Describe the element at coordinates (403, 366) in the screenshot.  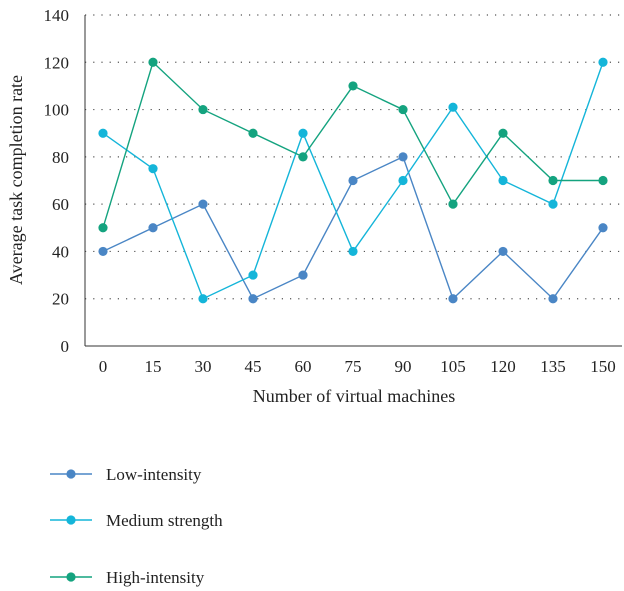
I see `x-tick-label: 90` at that location.